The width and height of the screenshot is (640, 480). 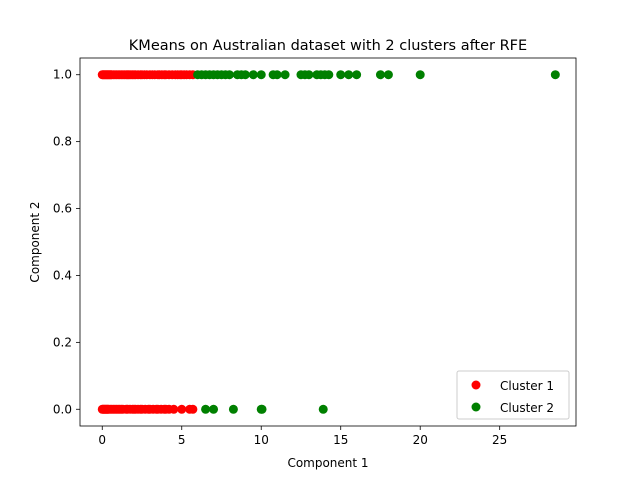 I want to click on legend: Cluster 1 Cluster 2, so click(x=513, y=395).